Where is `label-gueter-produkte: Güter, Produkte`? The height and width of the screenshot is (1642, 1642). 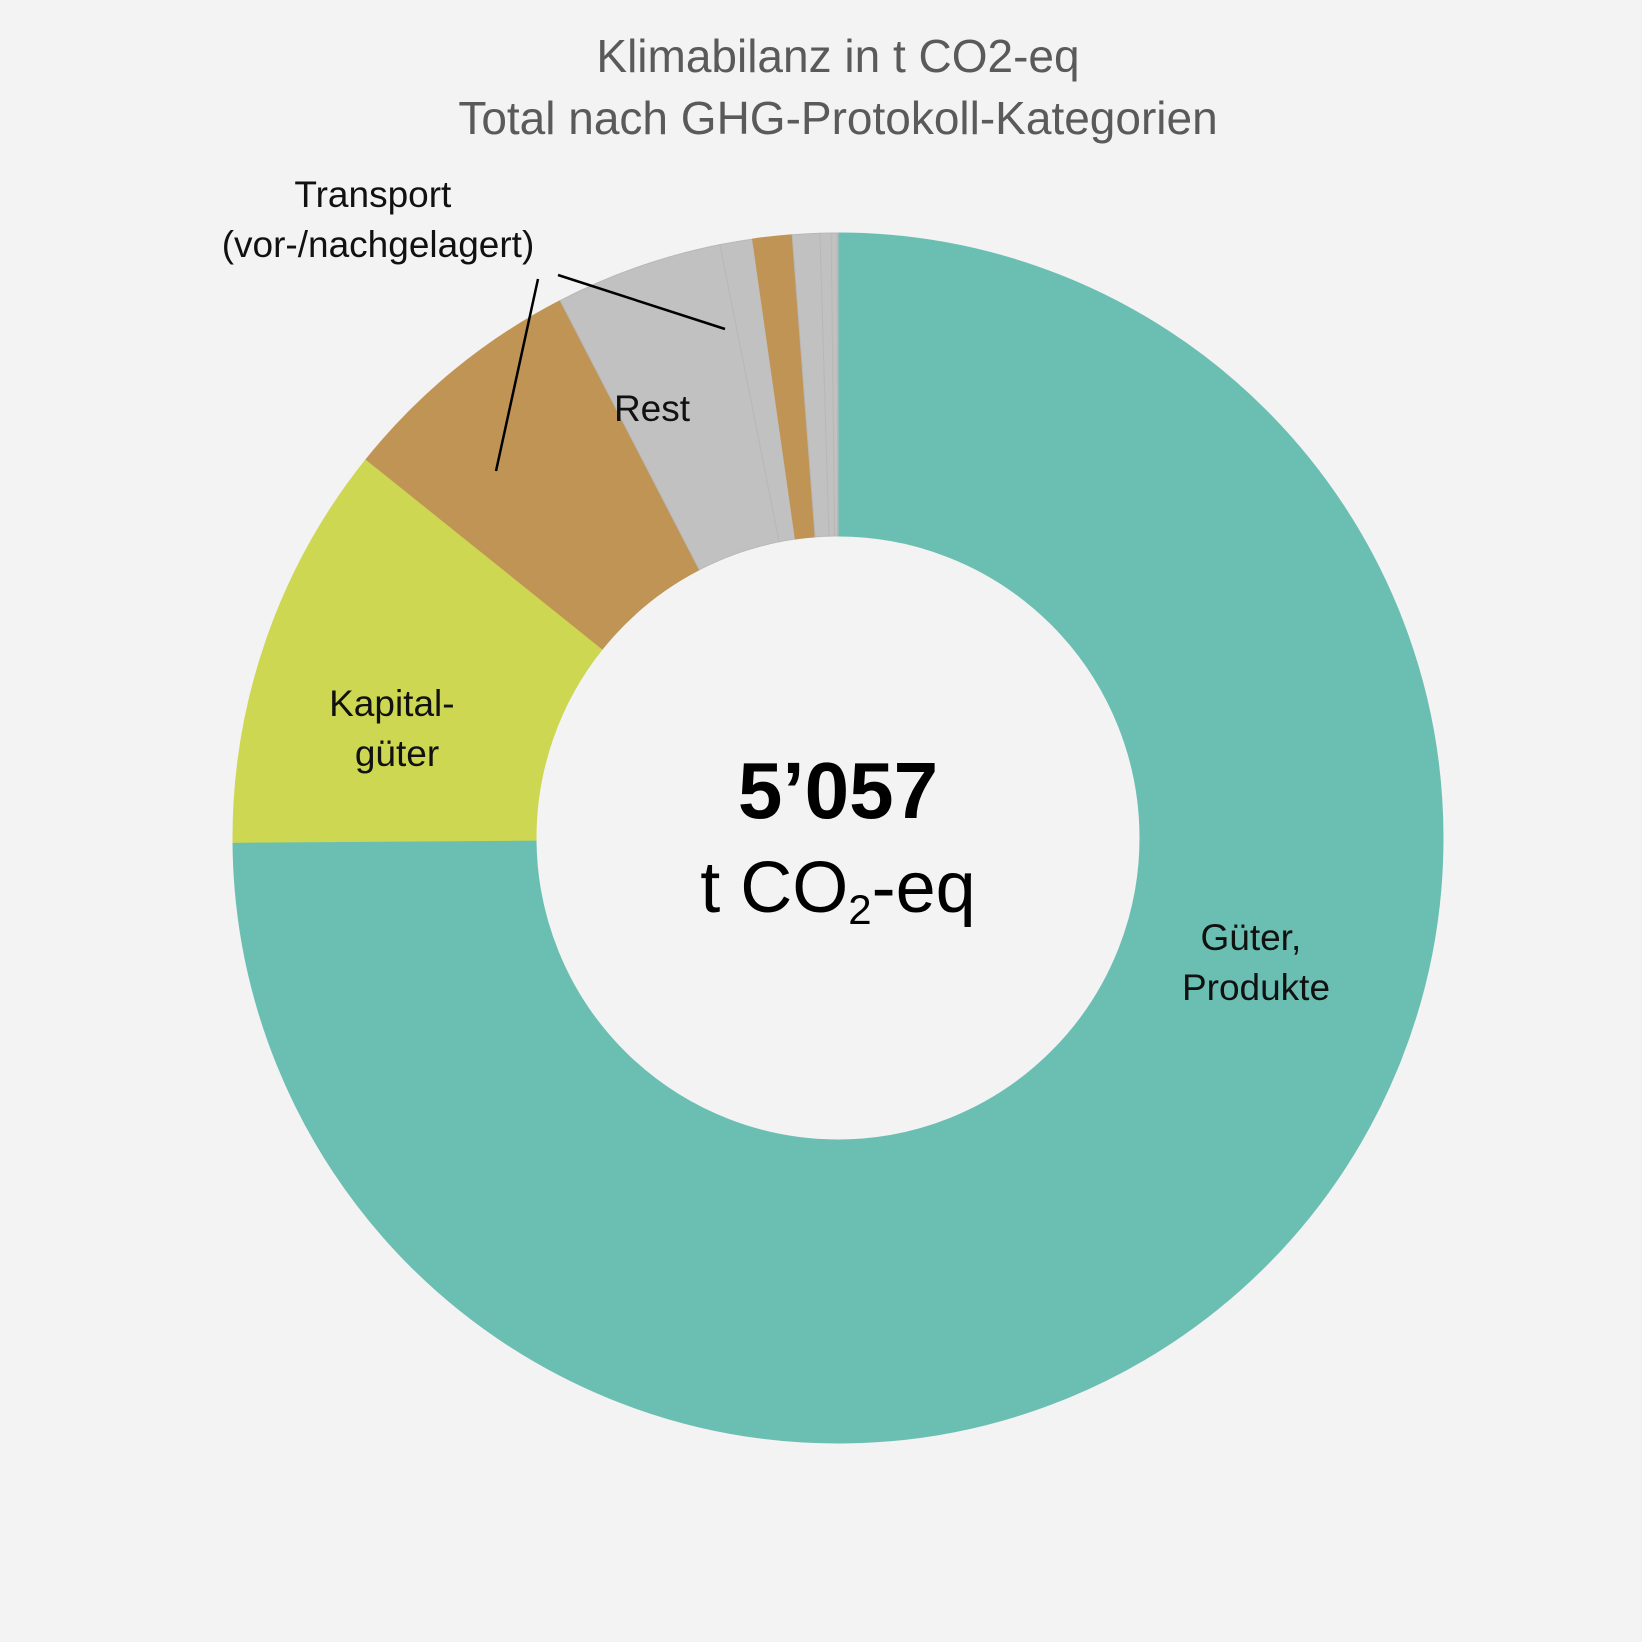 label-gueter-produkte: Güter, Produkte is located at coordinates (1256, 962).